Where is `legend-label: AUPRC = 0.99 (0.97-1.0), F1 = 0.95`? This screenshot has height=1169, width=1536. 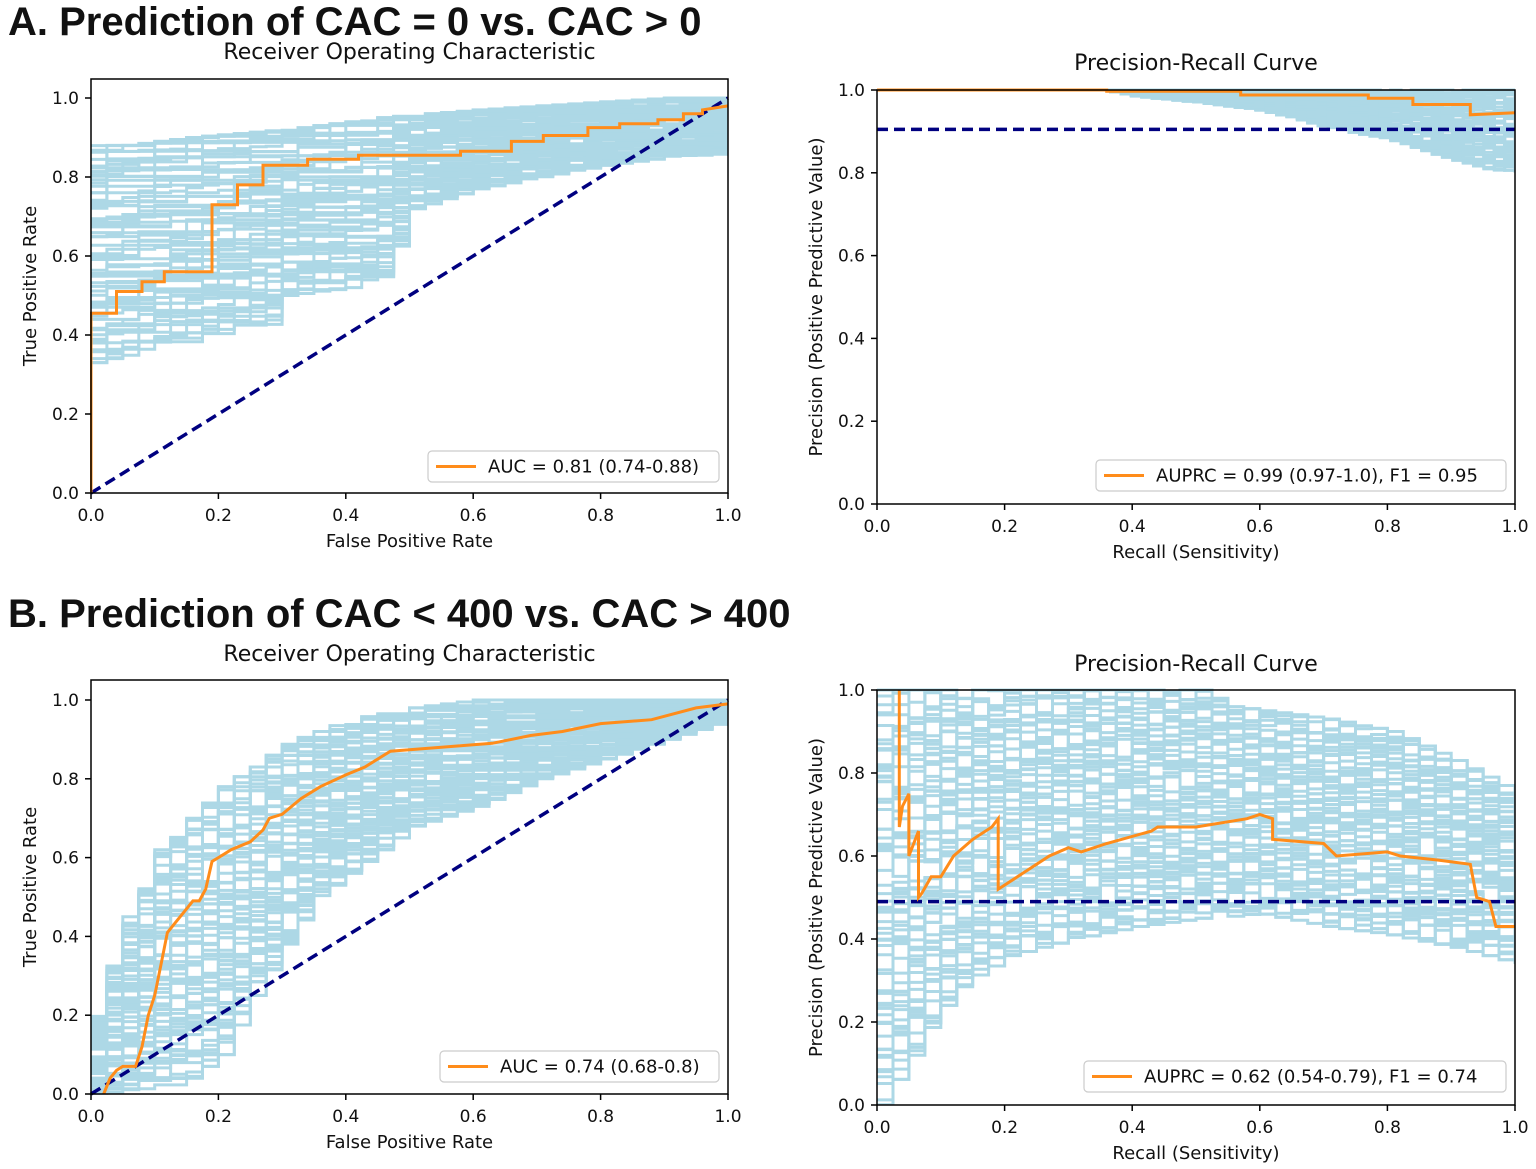
legend-label: AUPRC = 0.99 (0.97-1.0), F1 = 0.95 is located at coordinates (1317, 476).